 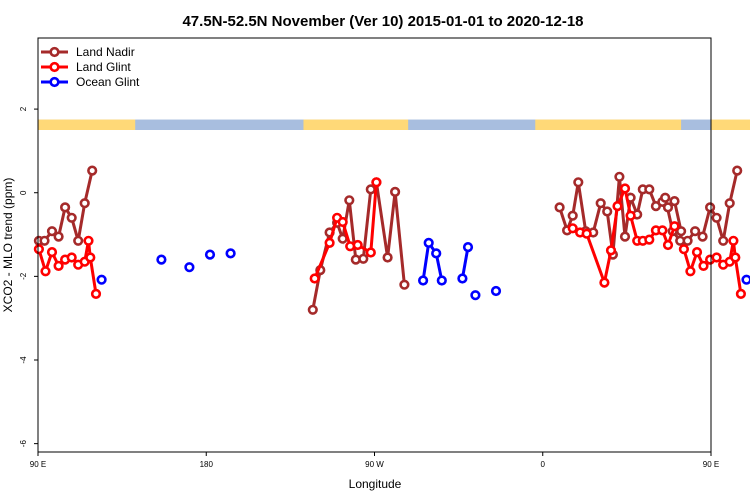 What do you see at coordinates (23, 192) in the screenshot?
I see `y-tick-label: 0` at bounding box center [23, 192].